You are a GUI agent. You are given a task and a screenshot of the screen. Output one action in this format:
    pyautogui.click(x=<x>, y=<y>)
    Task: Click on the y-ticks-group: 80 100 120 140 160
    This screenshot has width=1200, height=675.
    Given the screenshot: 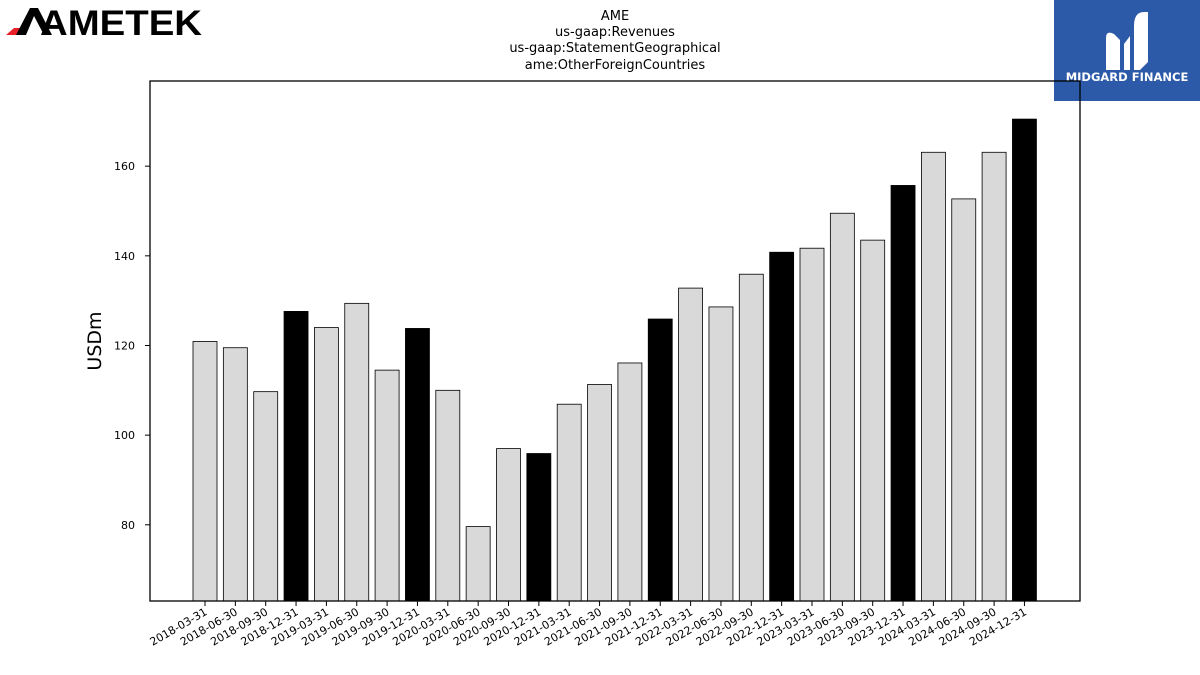 What is the action you would take?
    pyautogui.click(x=132, y=346)
    